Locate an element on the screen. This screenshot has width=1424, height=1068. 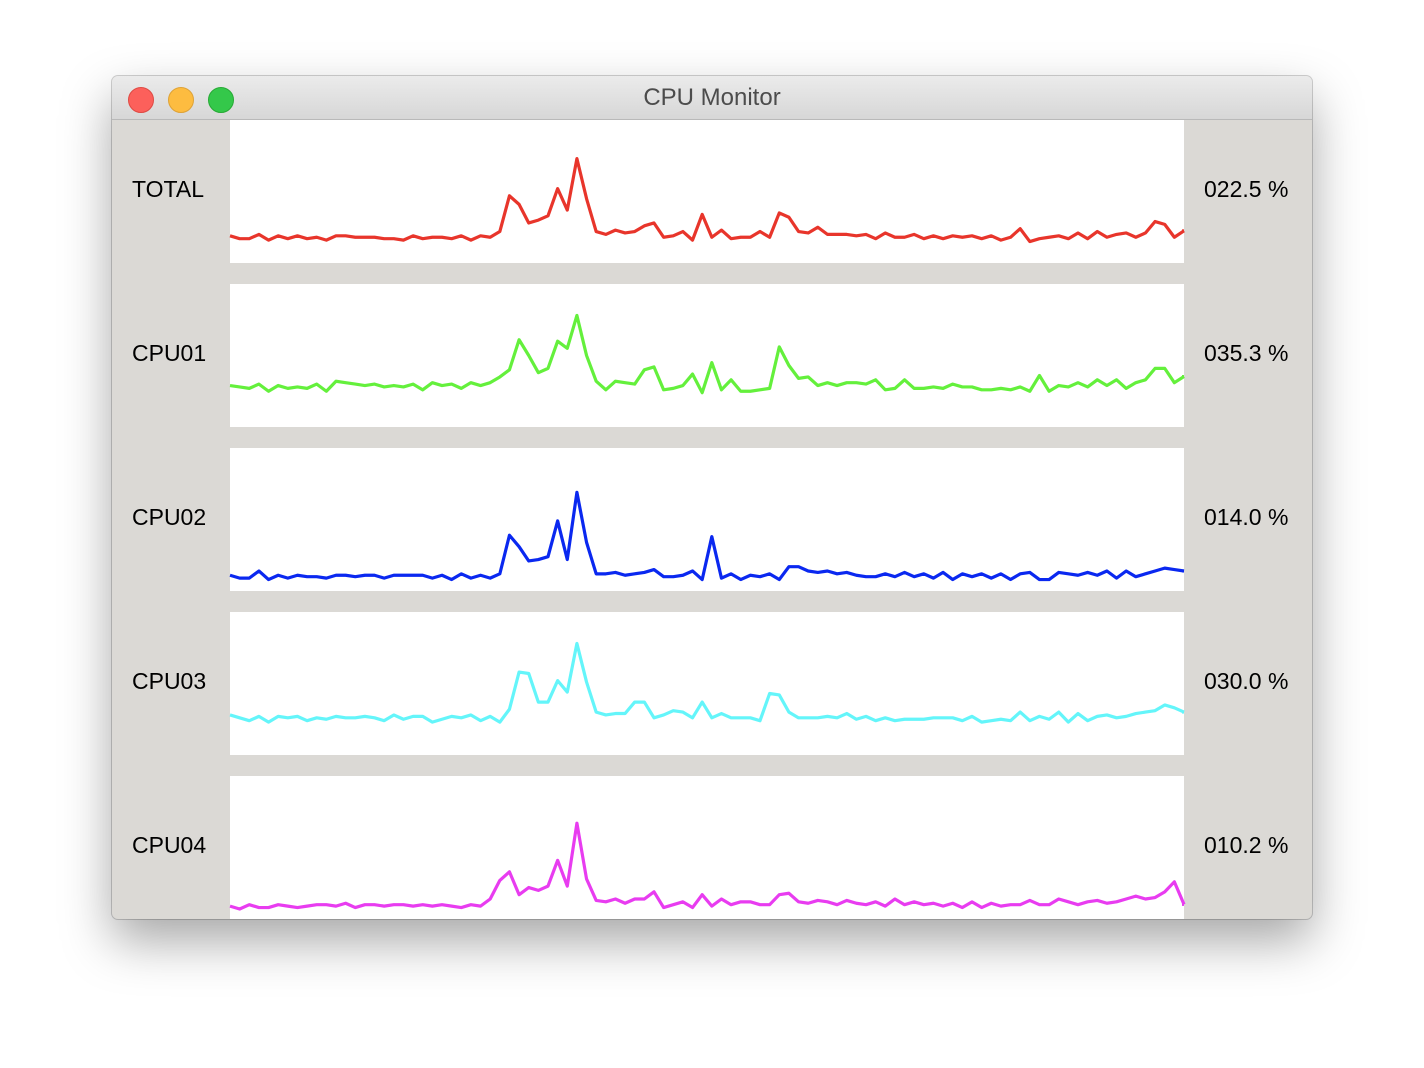
minimize-button is located at coordinates (181, 100).